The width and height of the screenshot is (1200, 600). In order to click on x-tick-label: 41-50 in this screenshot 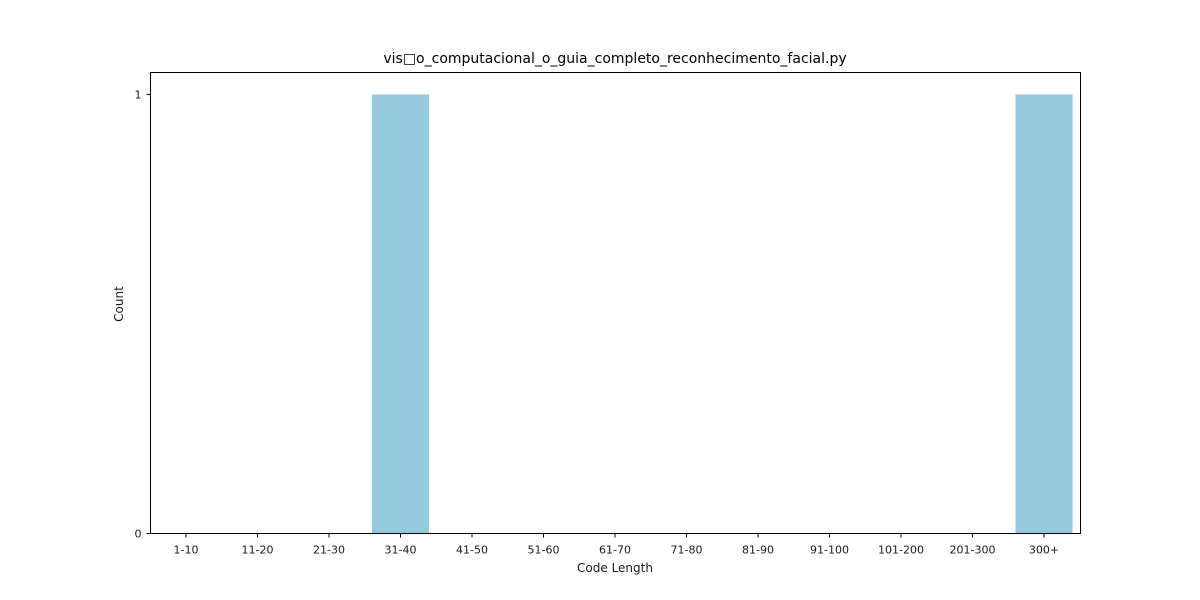, I will do `click(472, 550)`.